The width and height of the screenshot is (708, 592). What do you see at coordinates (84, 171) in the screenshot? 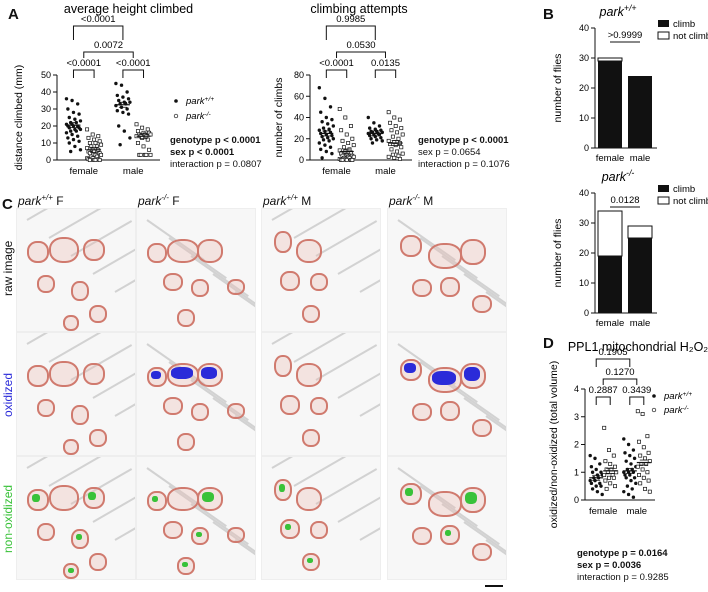
I see `x-category-label: female` at bounding box center [84, 171].